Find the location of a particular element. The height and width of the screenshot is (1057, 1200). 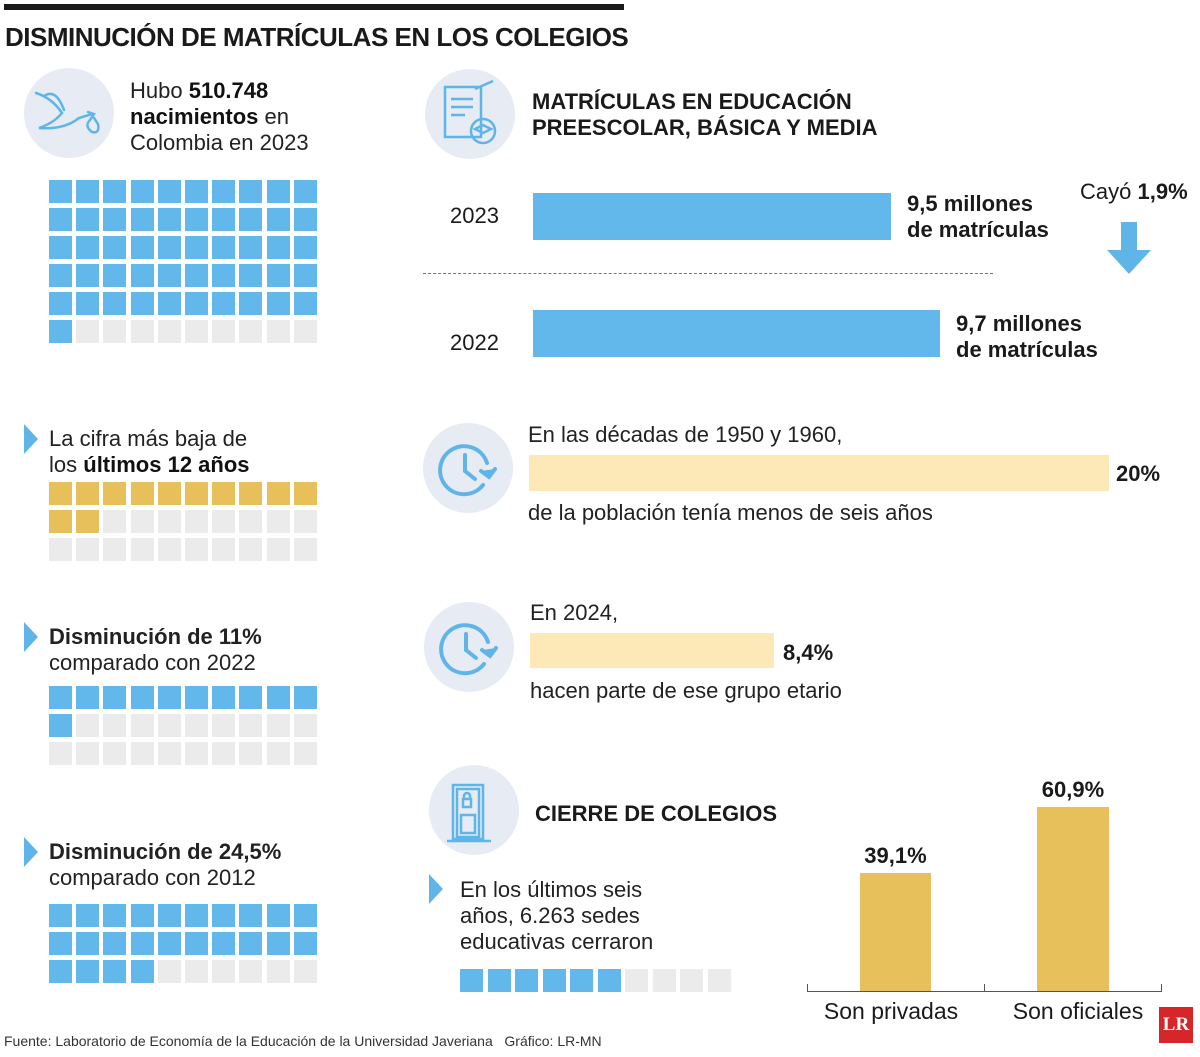

category-label: Son privadas is located at coordinates (891, 1011).